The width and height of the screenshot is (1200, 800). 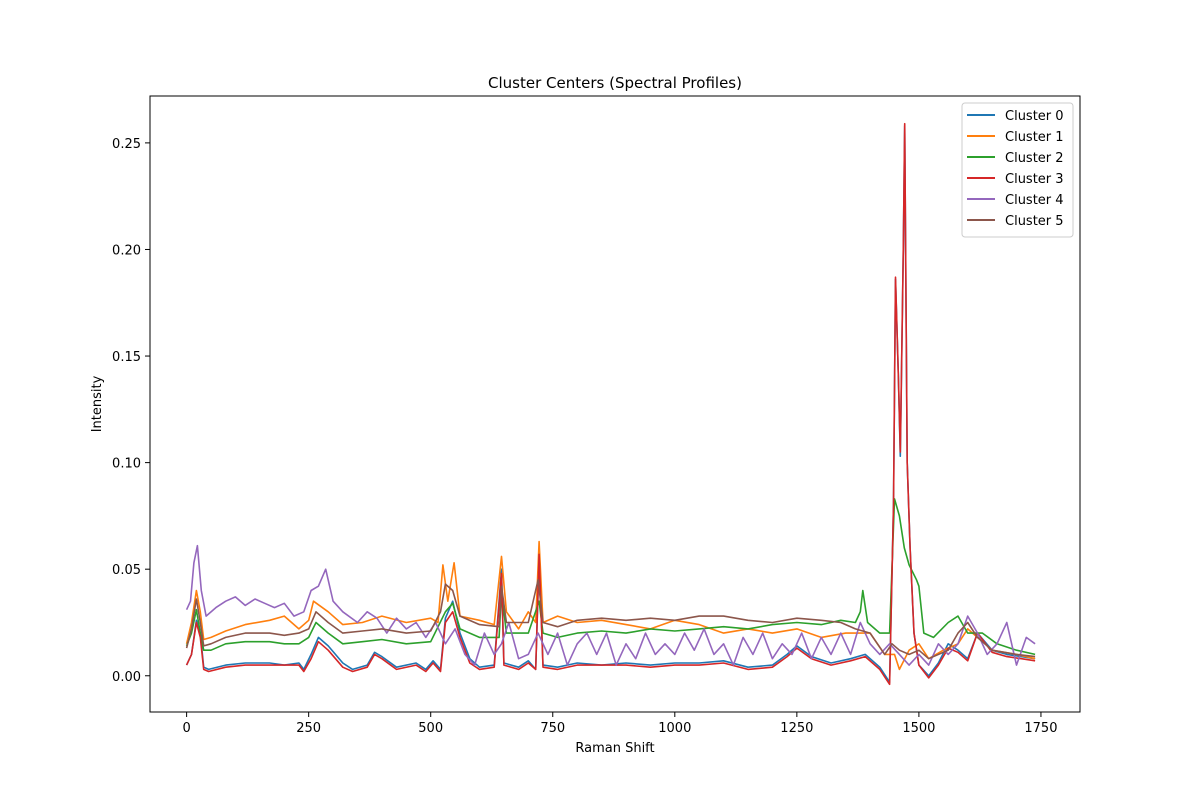 What do you see at coordinates (126, 250) in the screenshot?
I see `y-tick-label: 0.20` at bounding box center [126, 250].